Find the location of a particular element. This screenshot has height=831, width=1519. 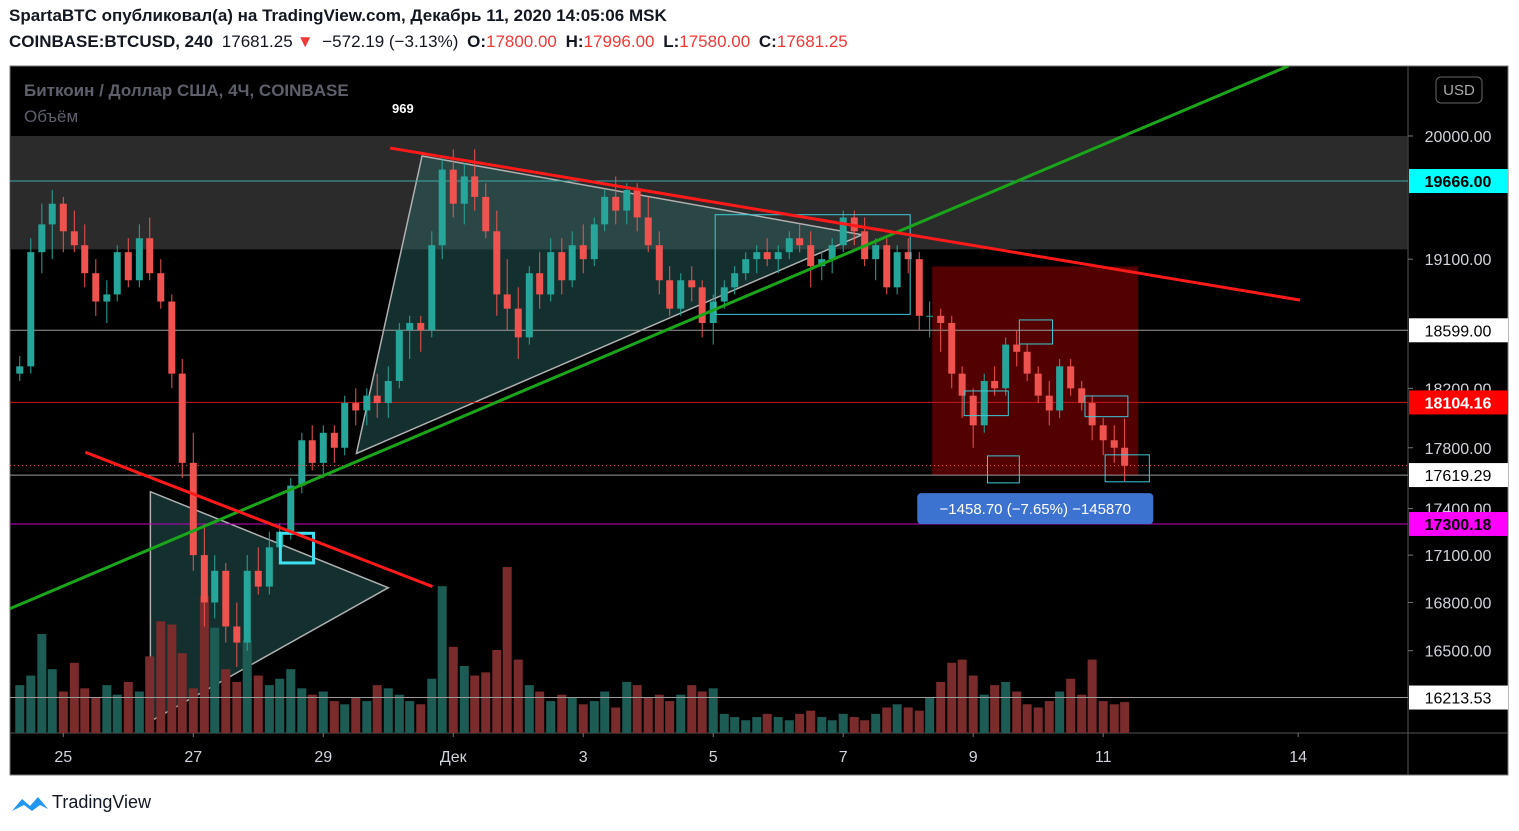

footer-brand: TradingView is located at coordinates (102, 802).